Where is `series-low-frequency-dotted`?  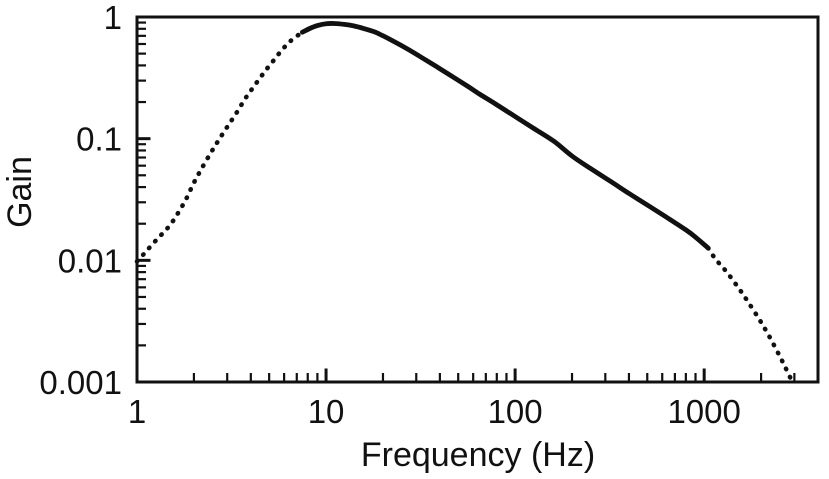
series-low-frequency-dotted is located at coordinates (219, 146).